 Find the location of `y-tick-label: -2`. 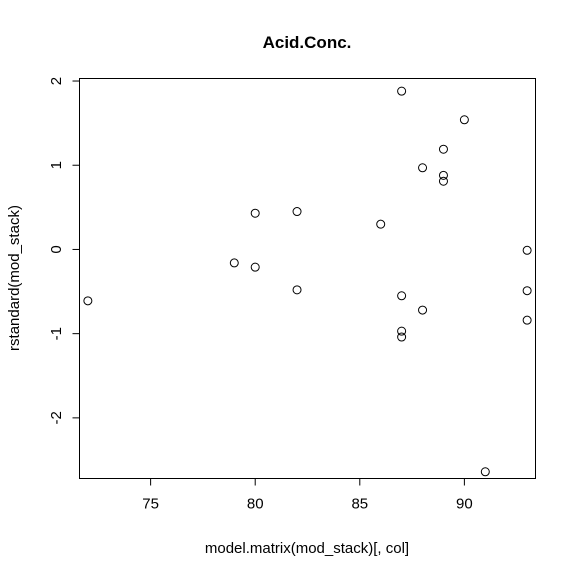

y-tick-label: -2 is located at coordinates (56, 417).